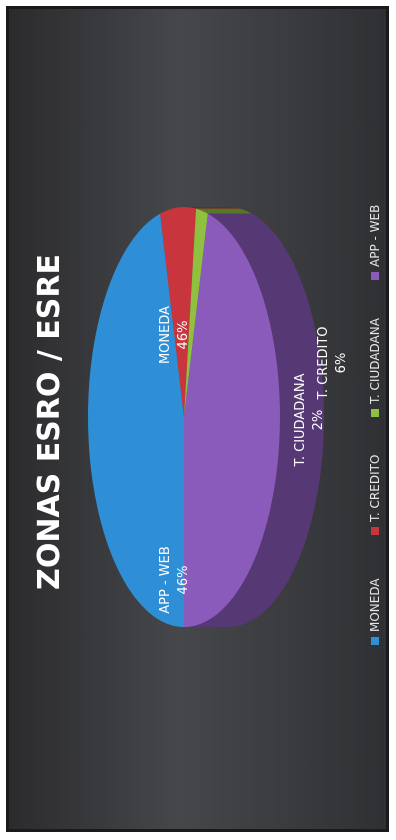 This screenshot has height=840, width=396. Describe the element at coordinates (375, 605) in the screenshot. I see `legend-label-moneda: MONEDA` at that location.